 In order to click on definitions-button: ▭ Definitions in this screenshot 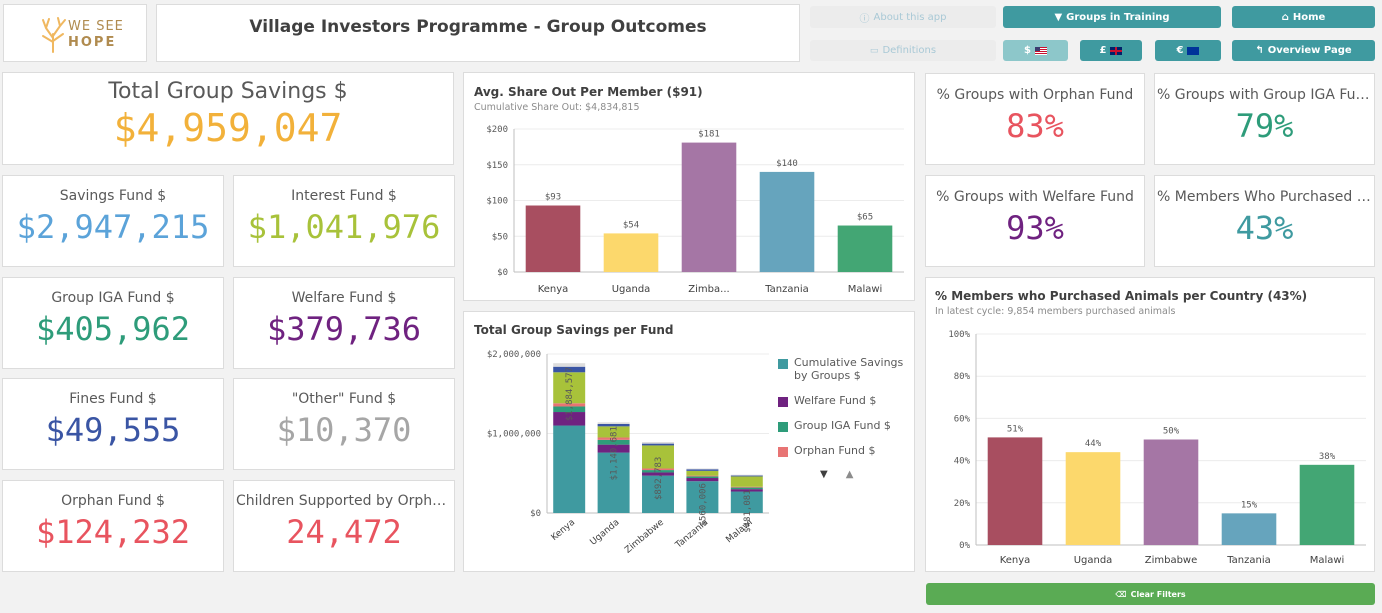, I will do `click(903, 50)`.